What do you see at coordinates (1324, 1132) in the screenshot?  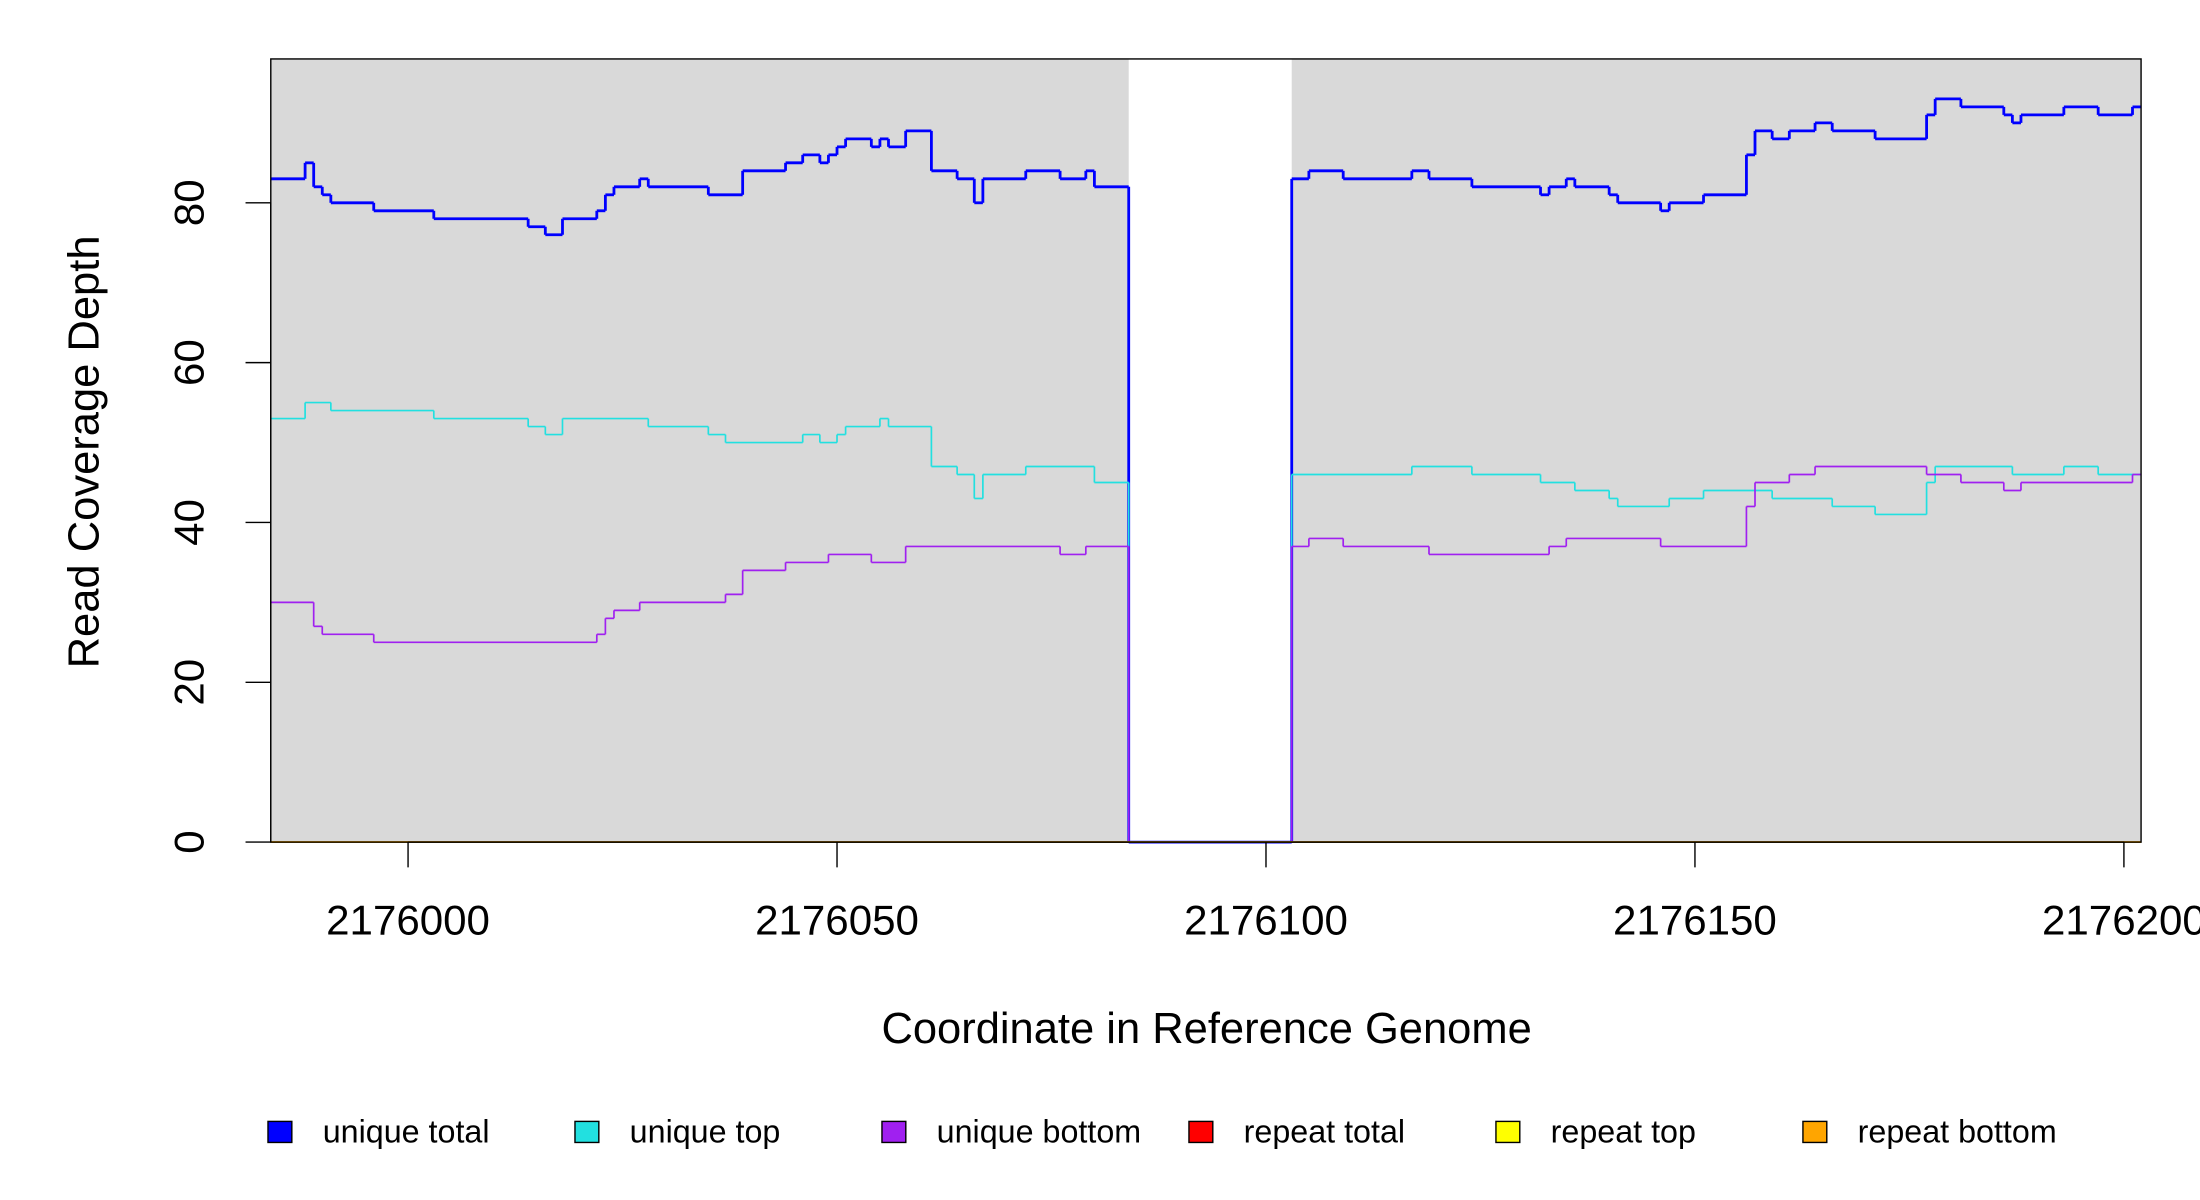 I see `legend-label: repeat total` at bounding box center [1324, 1132].